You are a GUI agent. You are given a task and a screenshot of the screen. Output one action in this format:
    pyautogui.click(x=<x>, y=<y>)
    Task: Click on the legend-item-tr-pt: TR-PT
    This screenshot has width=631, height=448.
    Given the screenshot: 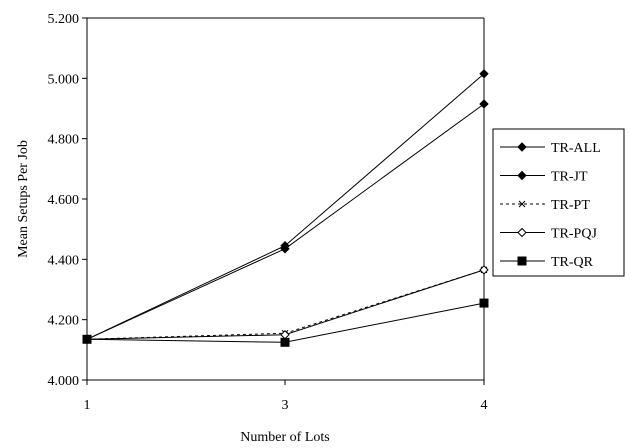 What is the action you would take?
    pyautogui.click(x=545, y=205)
    